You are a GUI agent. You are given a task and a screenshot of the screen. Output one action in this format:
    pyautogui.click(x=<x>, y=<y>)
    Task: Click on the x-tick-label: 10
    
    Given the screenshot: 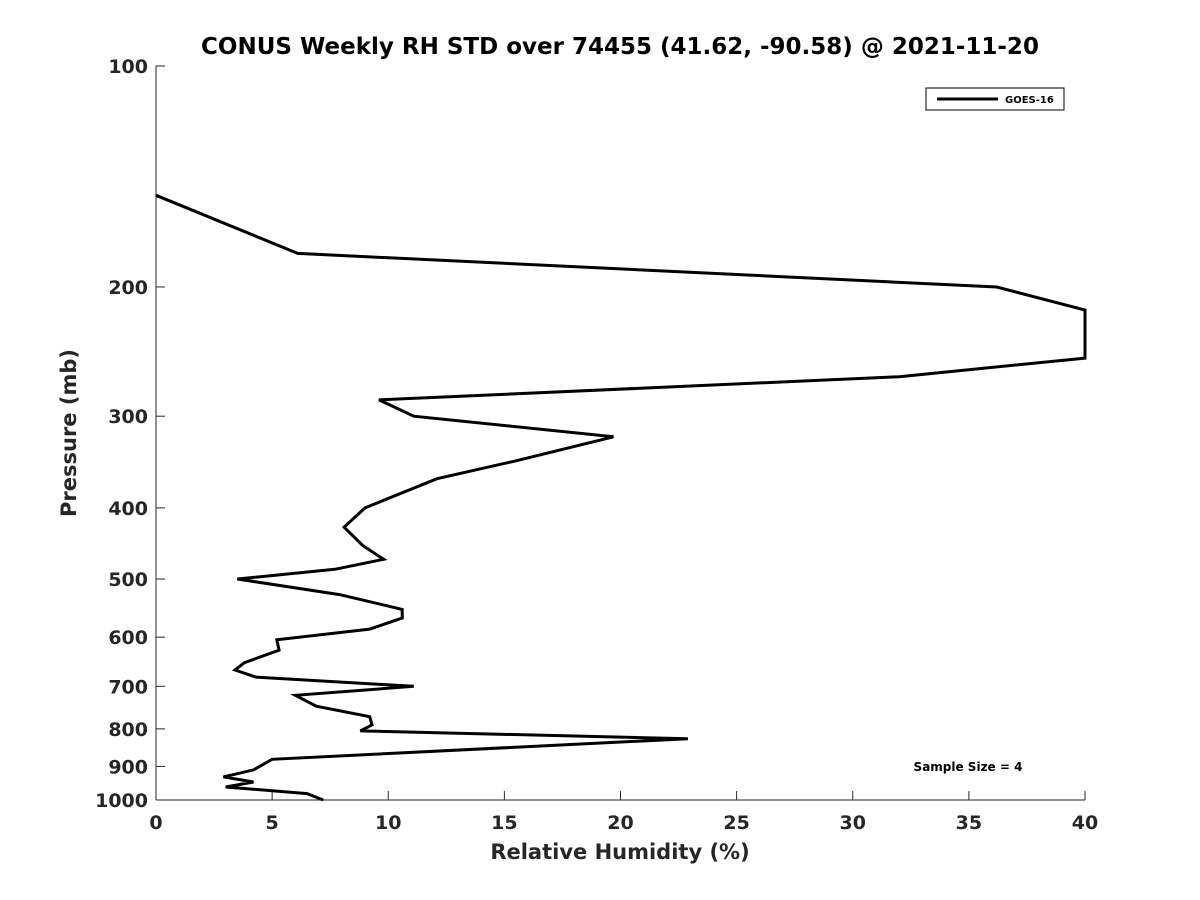 What is the action you would take?
    pyautogui.click(x=388, y=823)
    